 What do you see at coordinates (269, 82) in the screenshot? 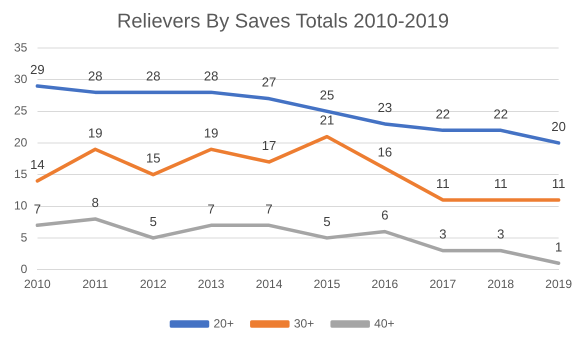
I see `data-label: 27` at bounding box center [269, 82].